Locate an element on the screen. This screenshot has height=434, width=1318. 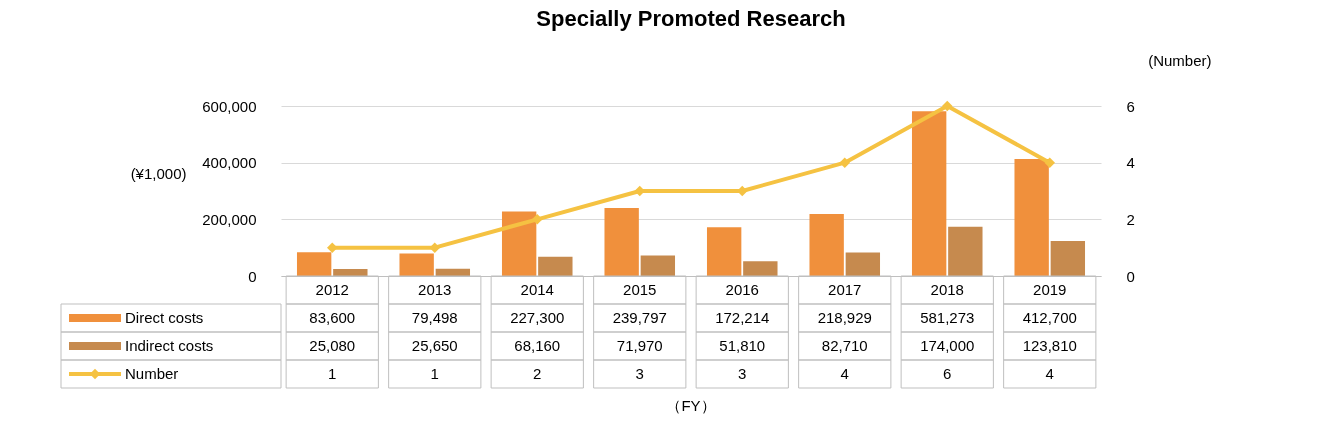
x-tick-label: 2017 is located at coordinates (845, 289).